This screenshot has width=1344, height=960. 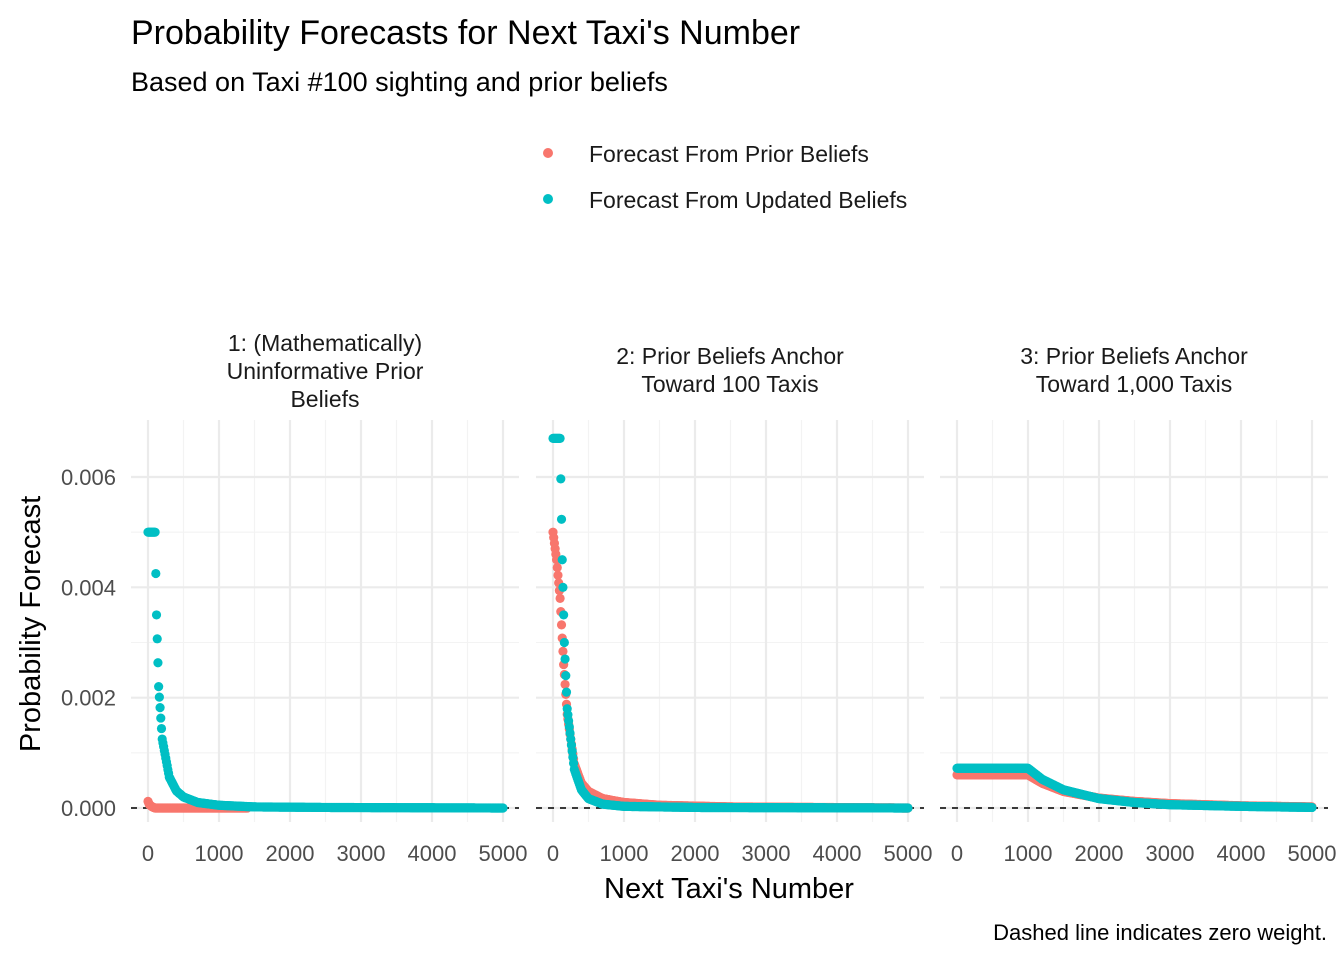 I want to click on y-axis-ticks: 0.000 0.002 0.004 0.006, so click(x=88, y=643).